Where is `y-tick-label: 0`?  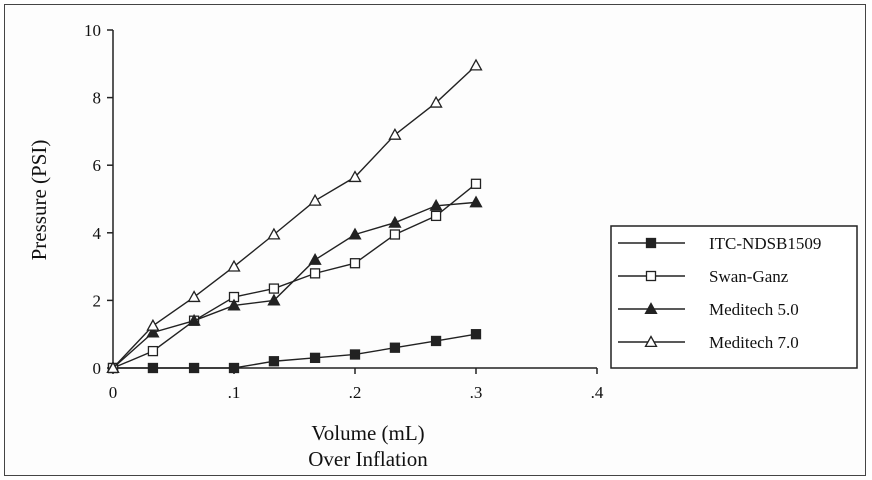 y-tick-label: 0 is located at coordinates (97, 368).